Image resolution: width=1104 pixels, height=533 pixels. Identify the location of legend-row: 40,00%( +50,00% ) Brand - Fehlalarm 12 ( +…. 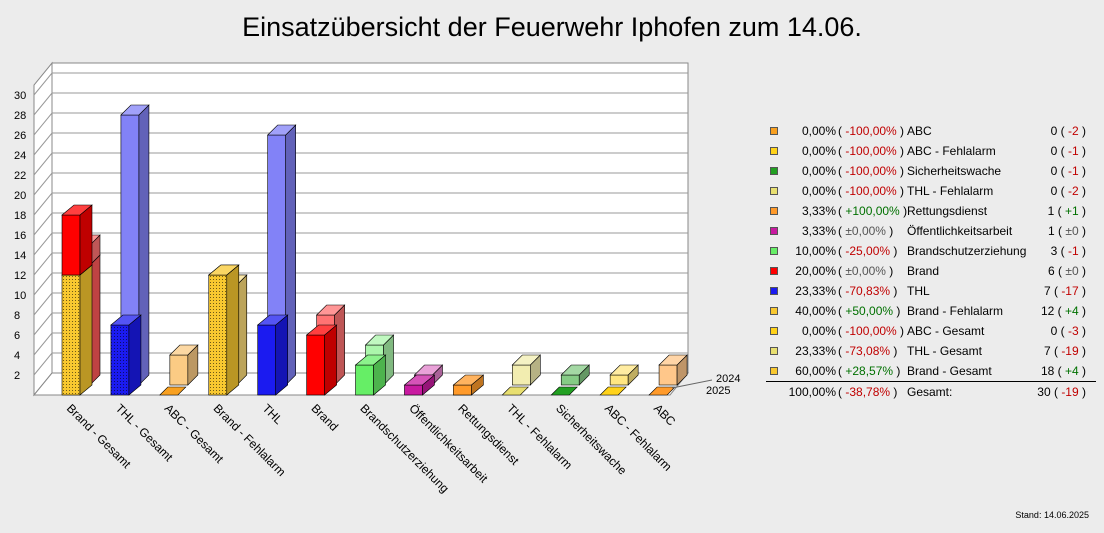
(930, 311).